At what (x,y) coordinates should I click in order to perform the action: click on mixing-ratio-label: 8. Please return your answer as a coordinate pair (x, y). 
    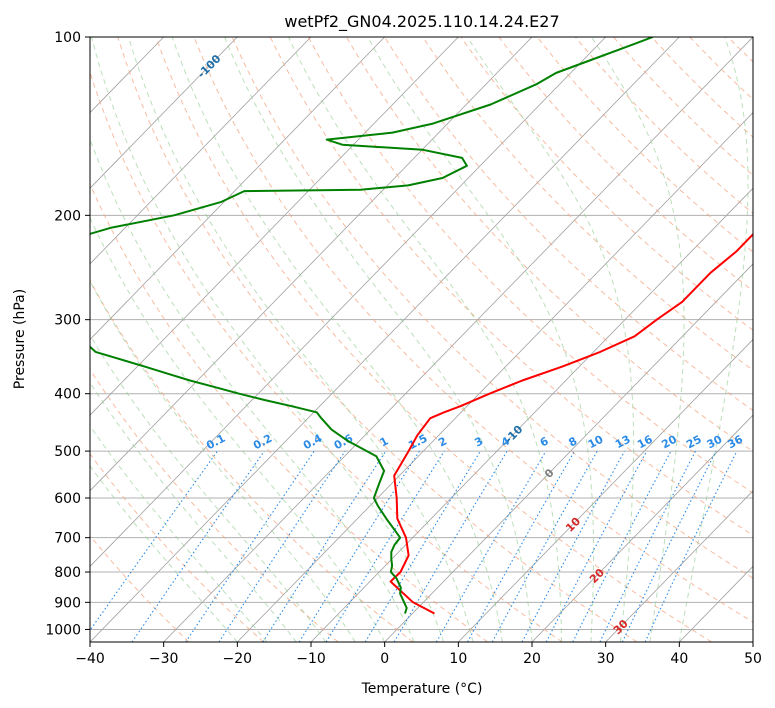
    Looking at the image, I should click on (572, 441).